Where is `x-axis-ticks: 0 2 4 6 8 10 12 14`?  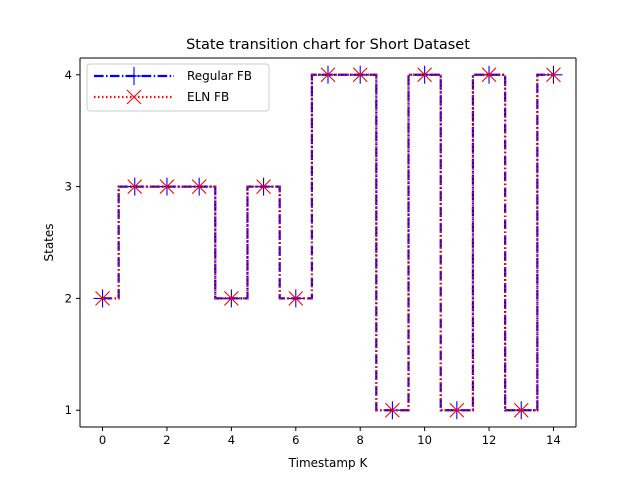
x-axis-ticks: 0 2 4 6 8 10 12 14 is located at coordinates (330, 437).